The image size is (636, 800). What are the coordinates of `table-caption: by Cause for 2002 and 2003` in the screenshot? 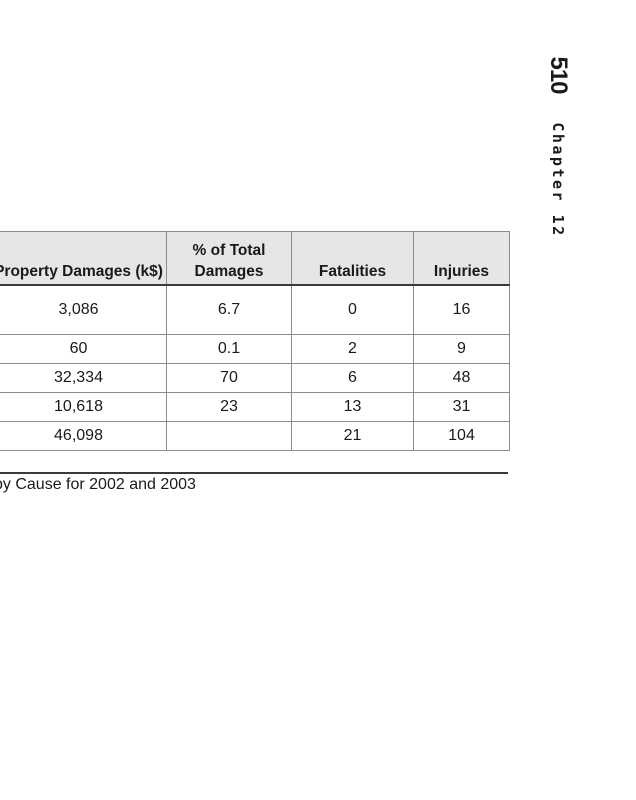 It's located at (98, 484).